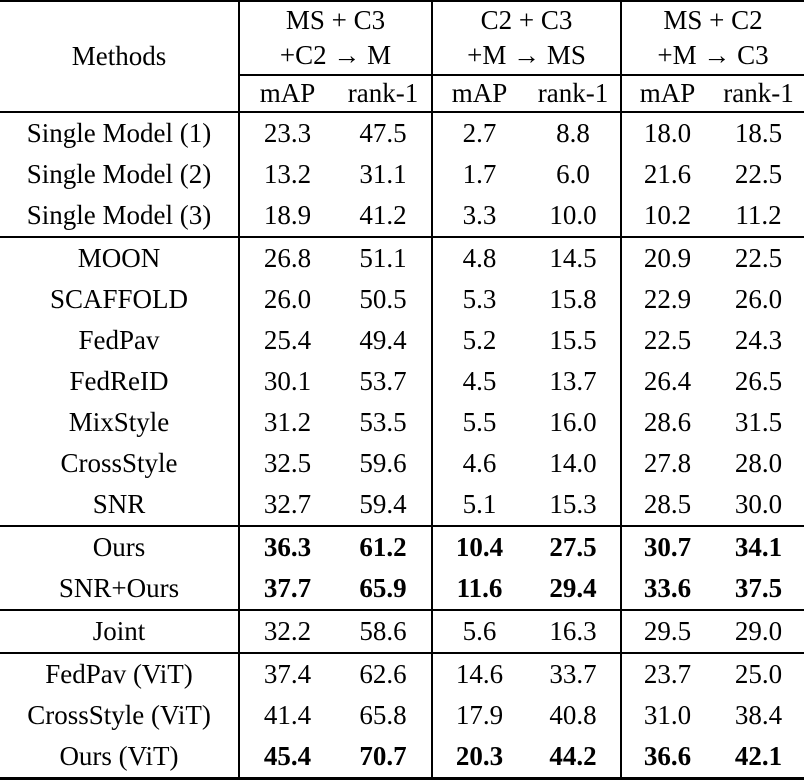 The image size is (804, 783). I want to click on value-cell: 10.2, so click(667, 216).